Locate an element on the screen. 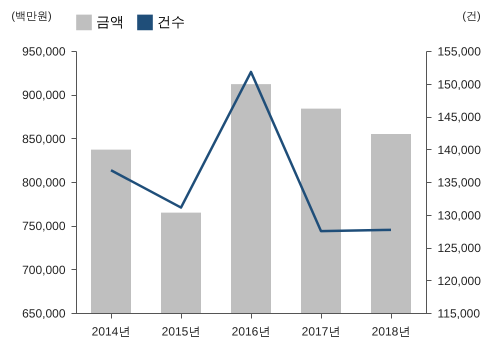 The image size is (502, 363). y2-tick-label: 150,000 is located at coordinates (460, 84).